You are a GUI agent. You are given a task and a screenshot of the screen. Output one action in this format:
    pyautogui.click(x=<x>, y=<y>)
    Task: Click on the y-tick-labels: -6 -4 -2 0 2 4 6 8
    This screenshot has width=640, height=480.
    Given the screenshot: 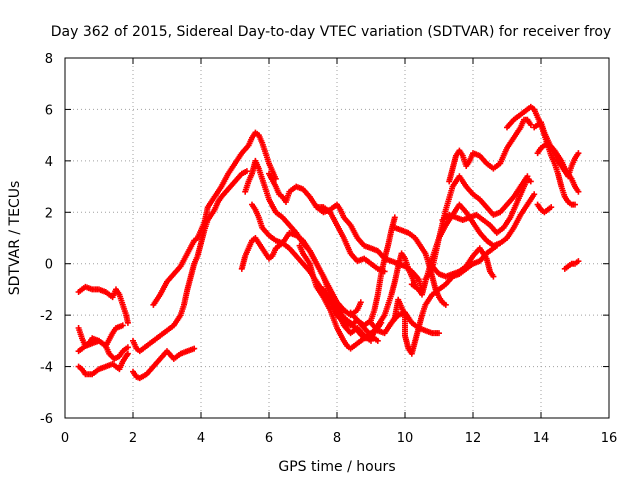 What is the action you would take?
    pyautogui.click(x=46, y=239)
    